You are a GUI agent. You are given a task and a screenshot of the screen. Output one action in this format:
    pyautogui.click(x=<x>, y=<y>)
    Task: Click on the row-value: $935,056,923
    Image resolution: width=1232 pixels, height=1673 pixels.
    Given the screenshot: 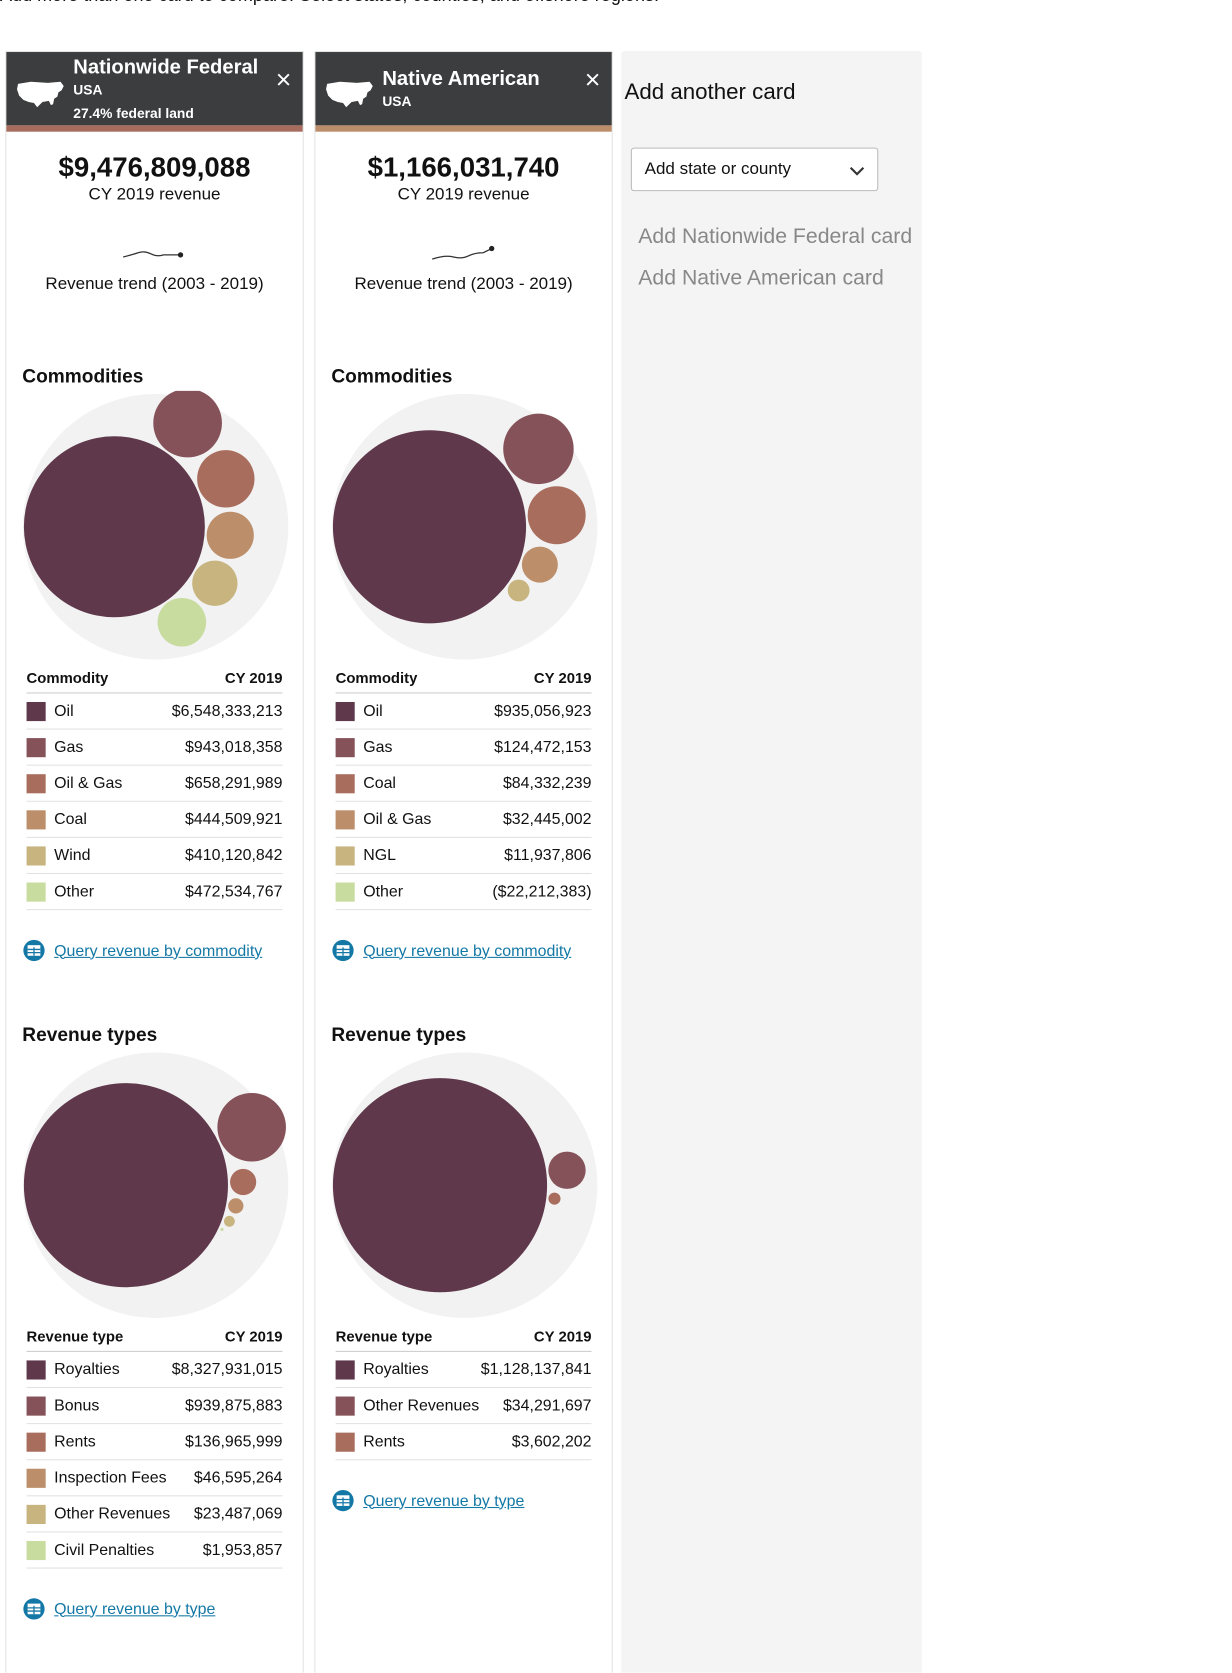 What is the action you would take?
    pyautogui.click(x=543, y=711)
    